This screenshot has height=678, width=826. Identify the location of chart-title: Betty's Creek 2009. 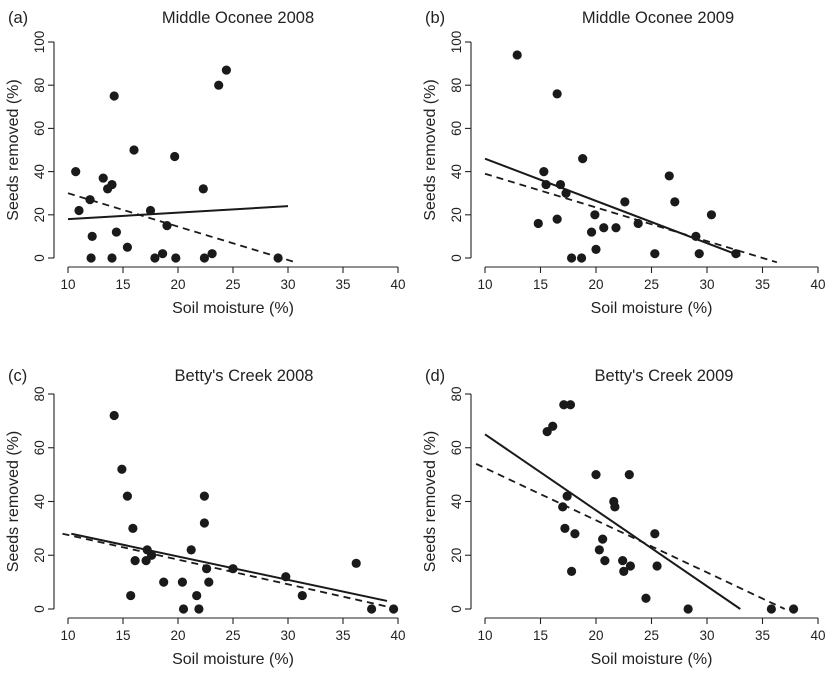
(664, 376).